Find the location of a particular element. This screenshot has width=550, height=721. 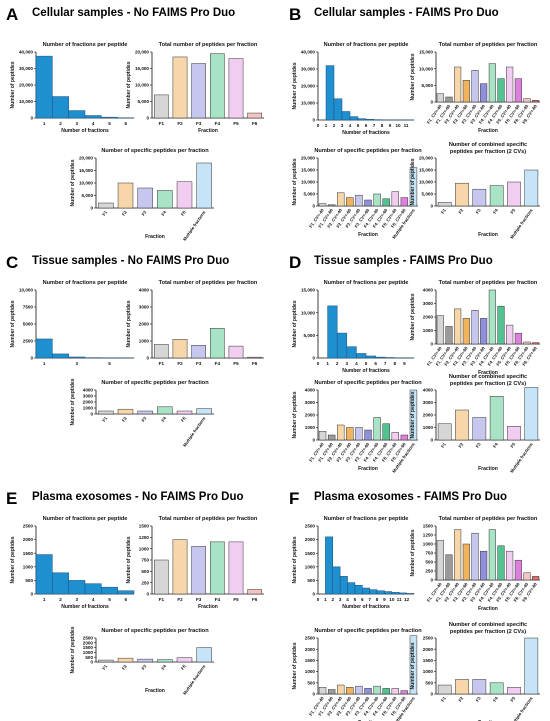

bar-F5_CV=-40 is located at coordinates (510, 84).